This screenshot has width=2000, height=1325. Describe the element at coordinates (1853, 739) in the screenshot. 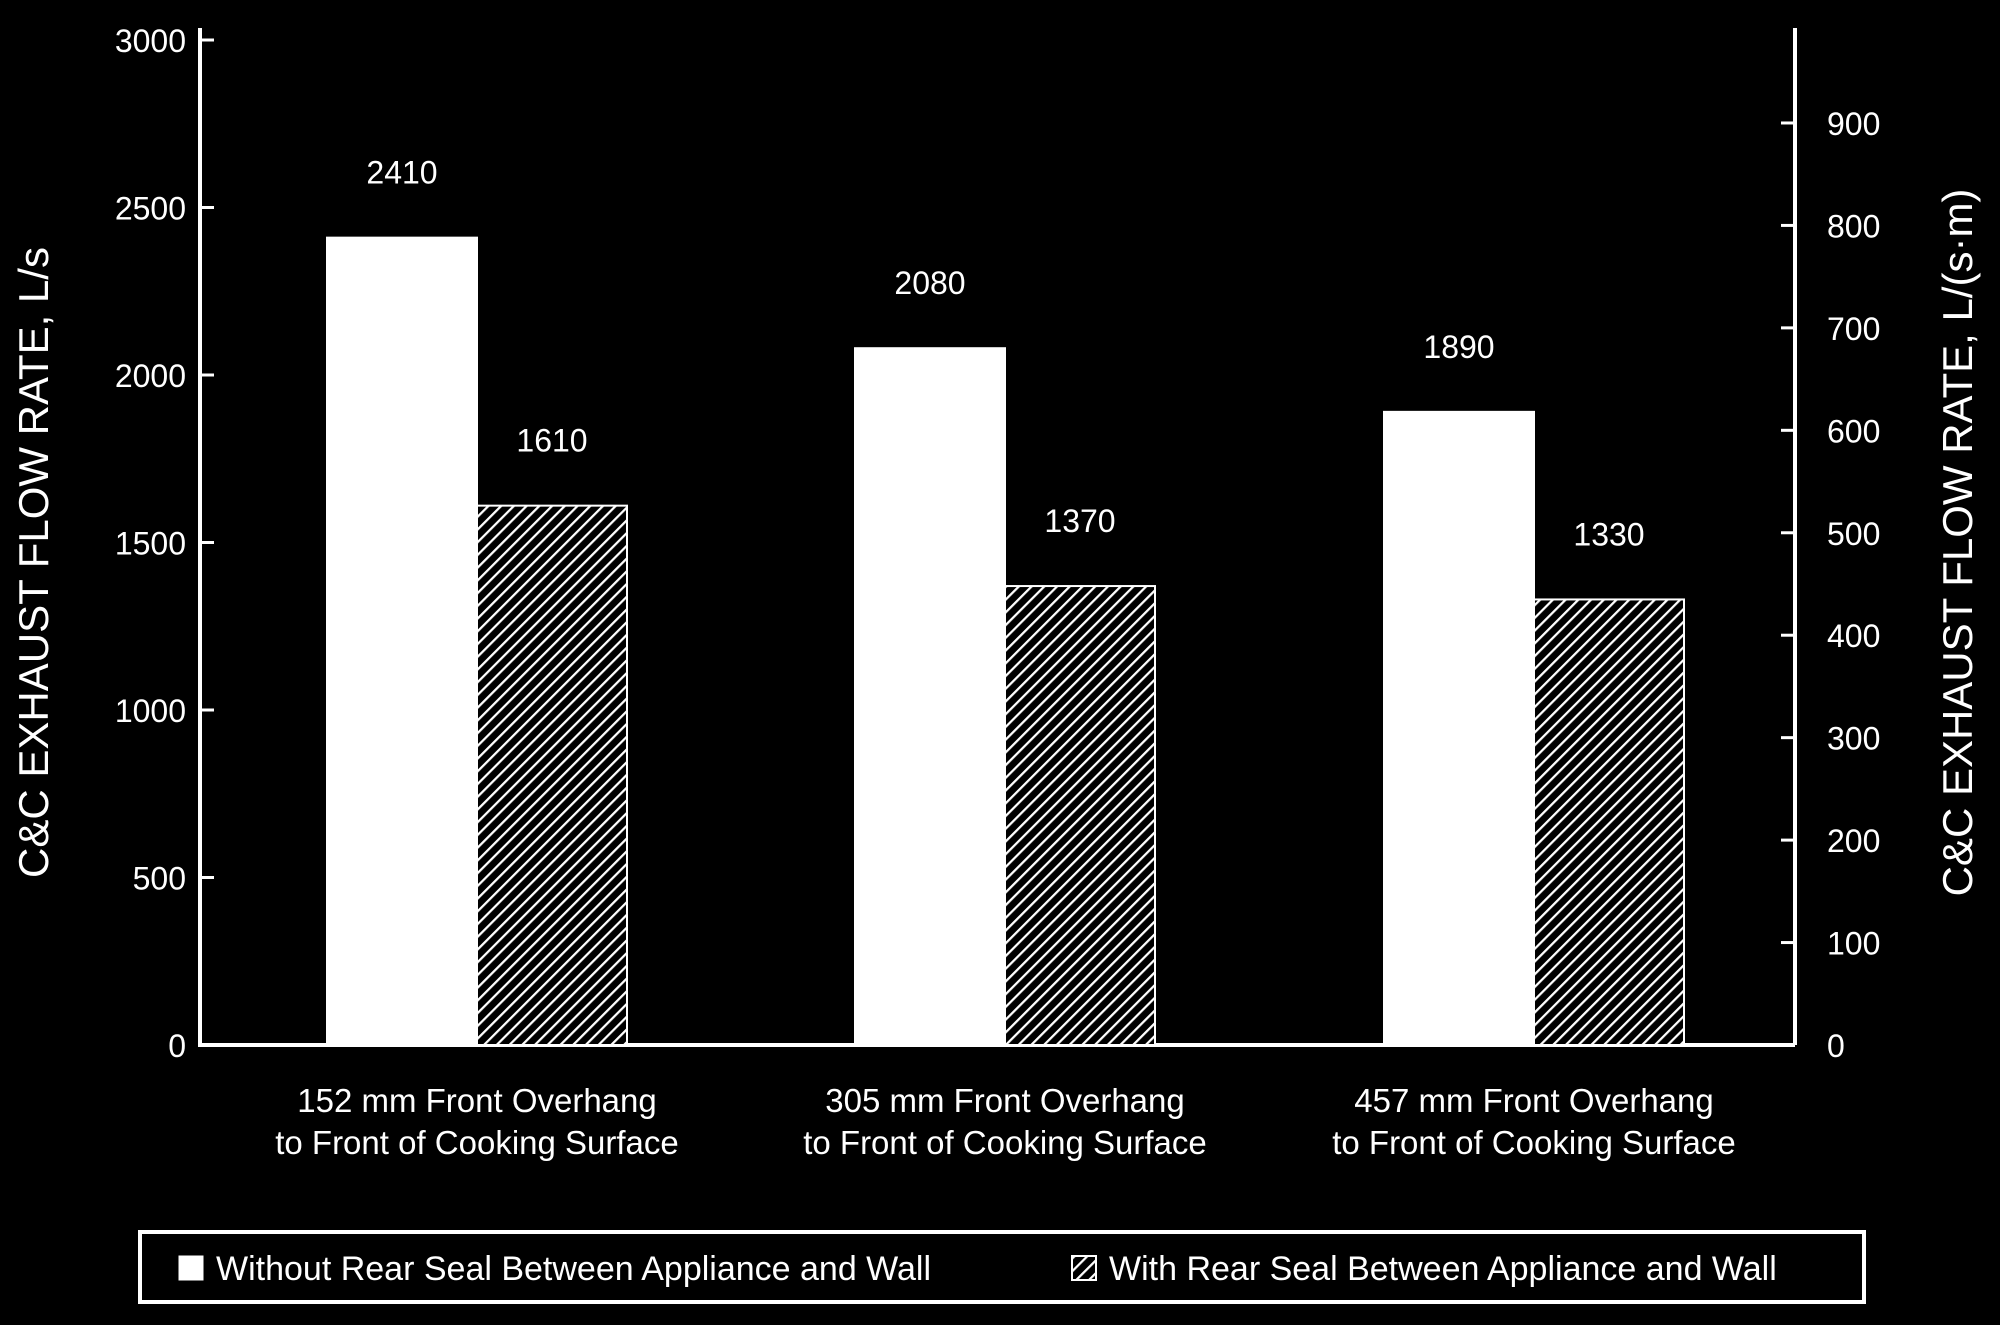

I see `y2-tick-label: 300` at that location.